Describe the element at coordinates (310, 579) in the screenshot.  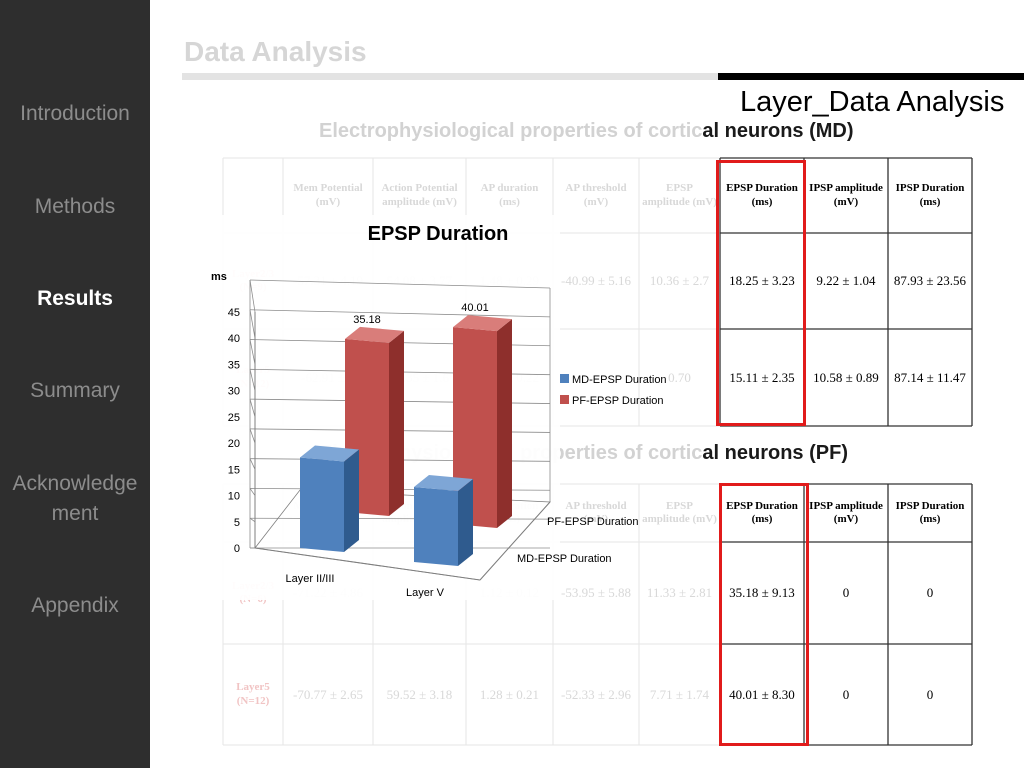
I see `x-tick-label: Layer II/III` at that location.